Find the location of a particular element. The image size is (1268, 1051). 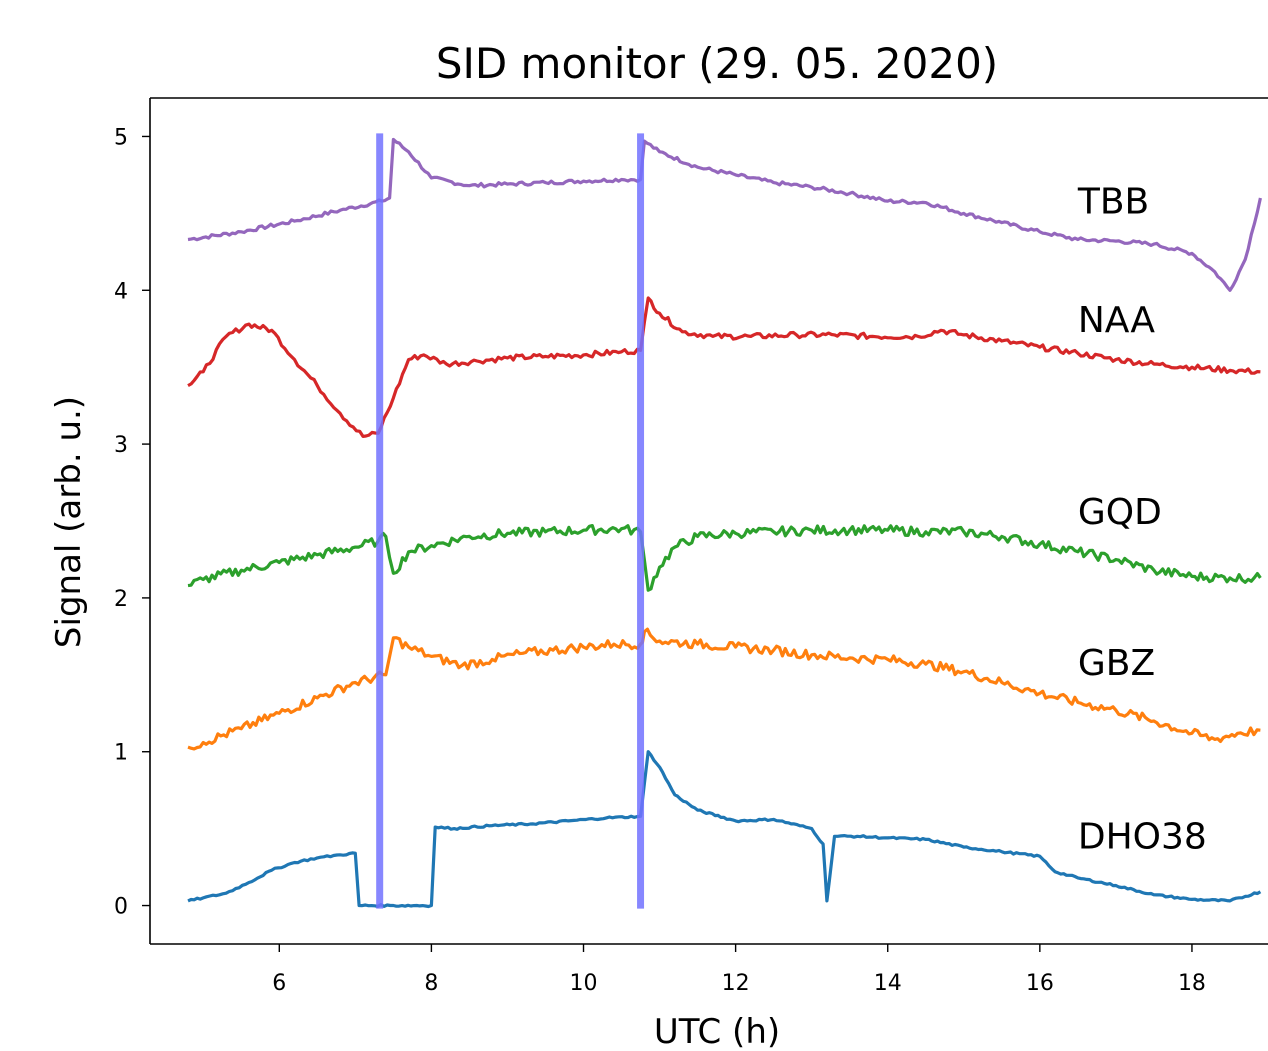

chart-title: SID monitor (29. 05. 2020) is located at coordinates (717, 63).